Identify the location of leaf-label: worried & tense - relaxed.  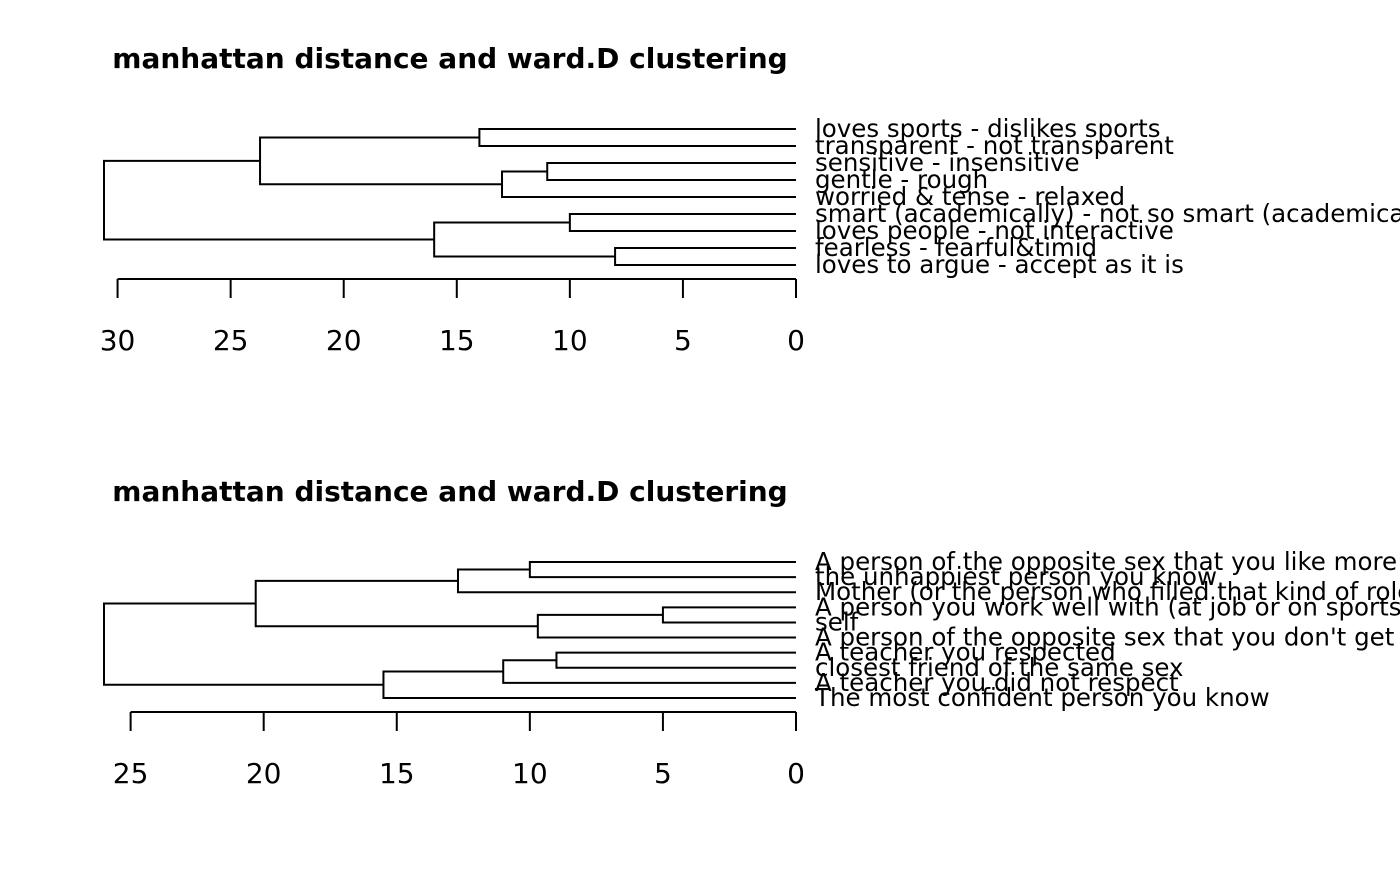
(970, 196).